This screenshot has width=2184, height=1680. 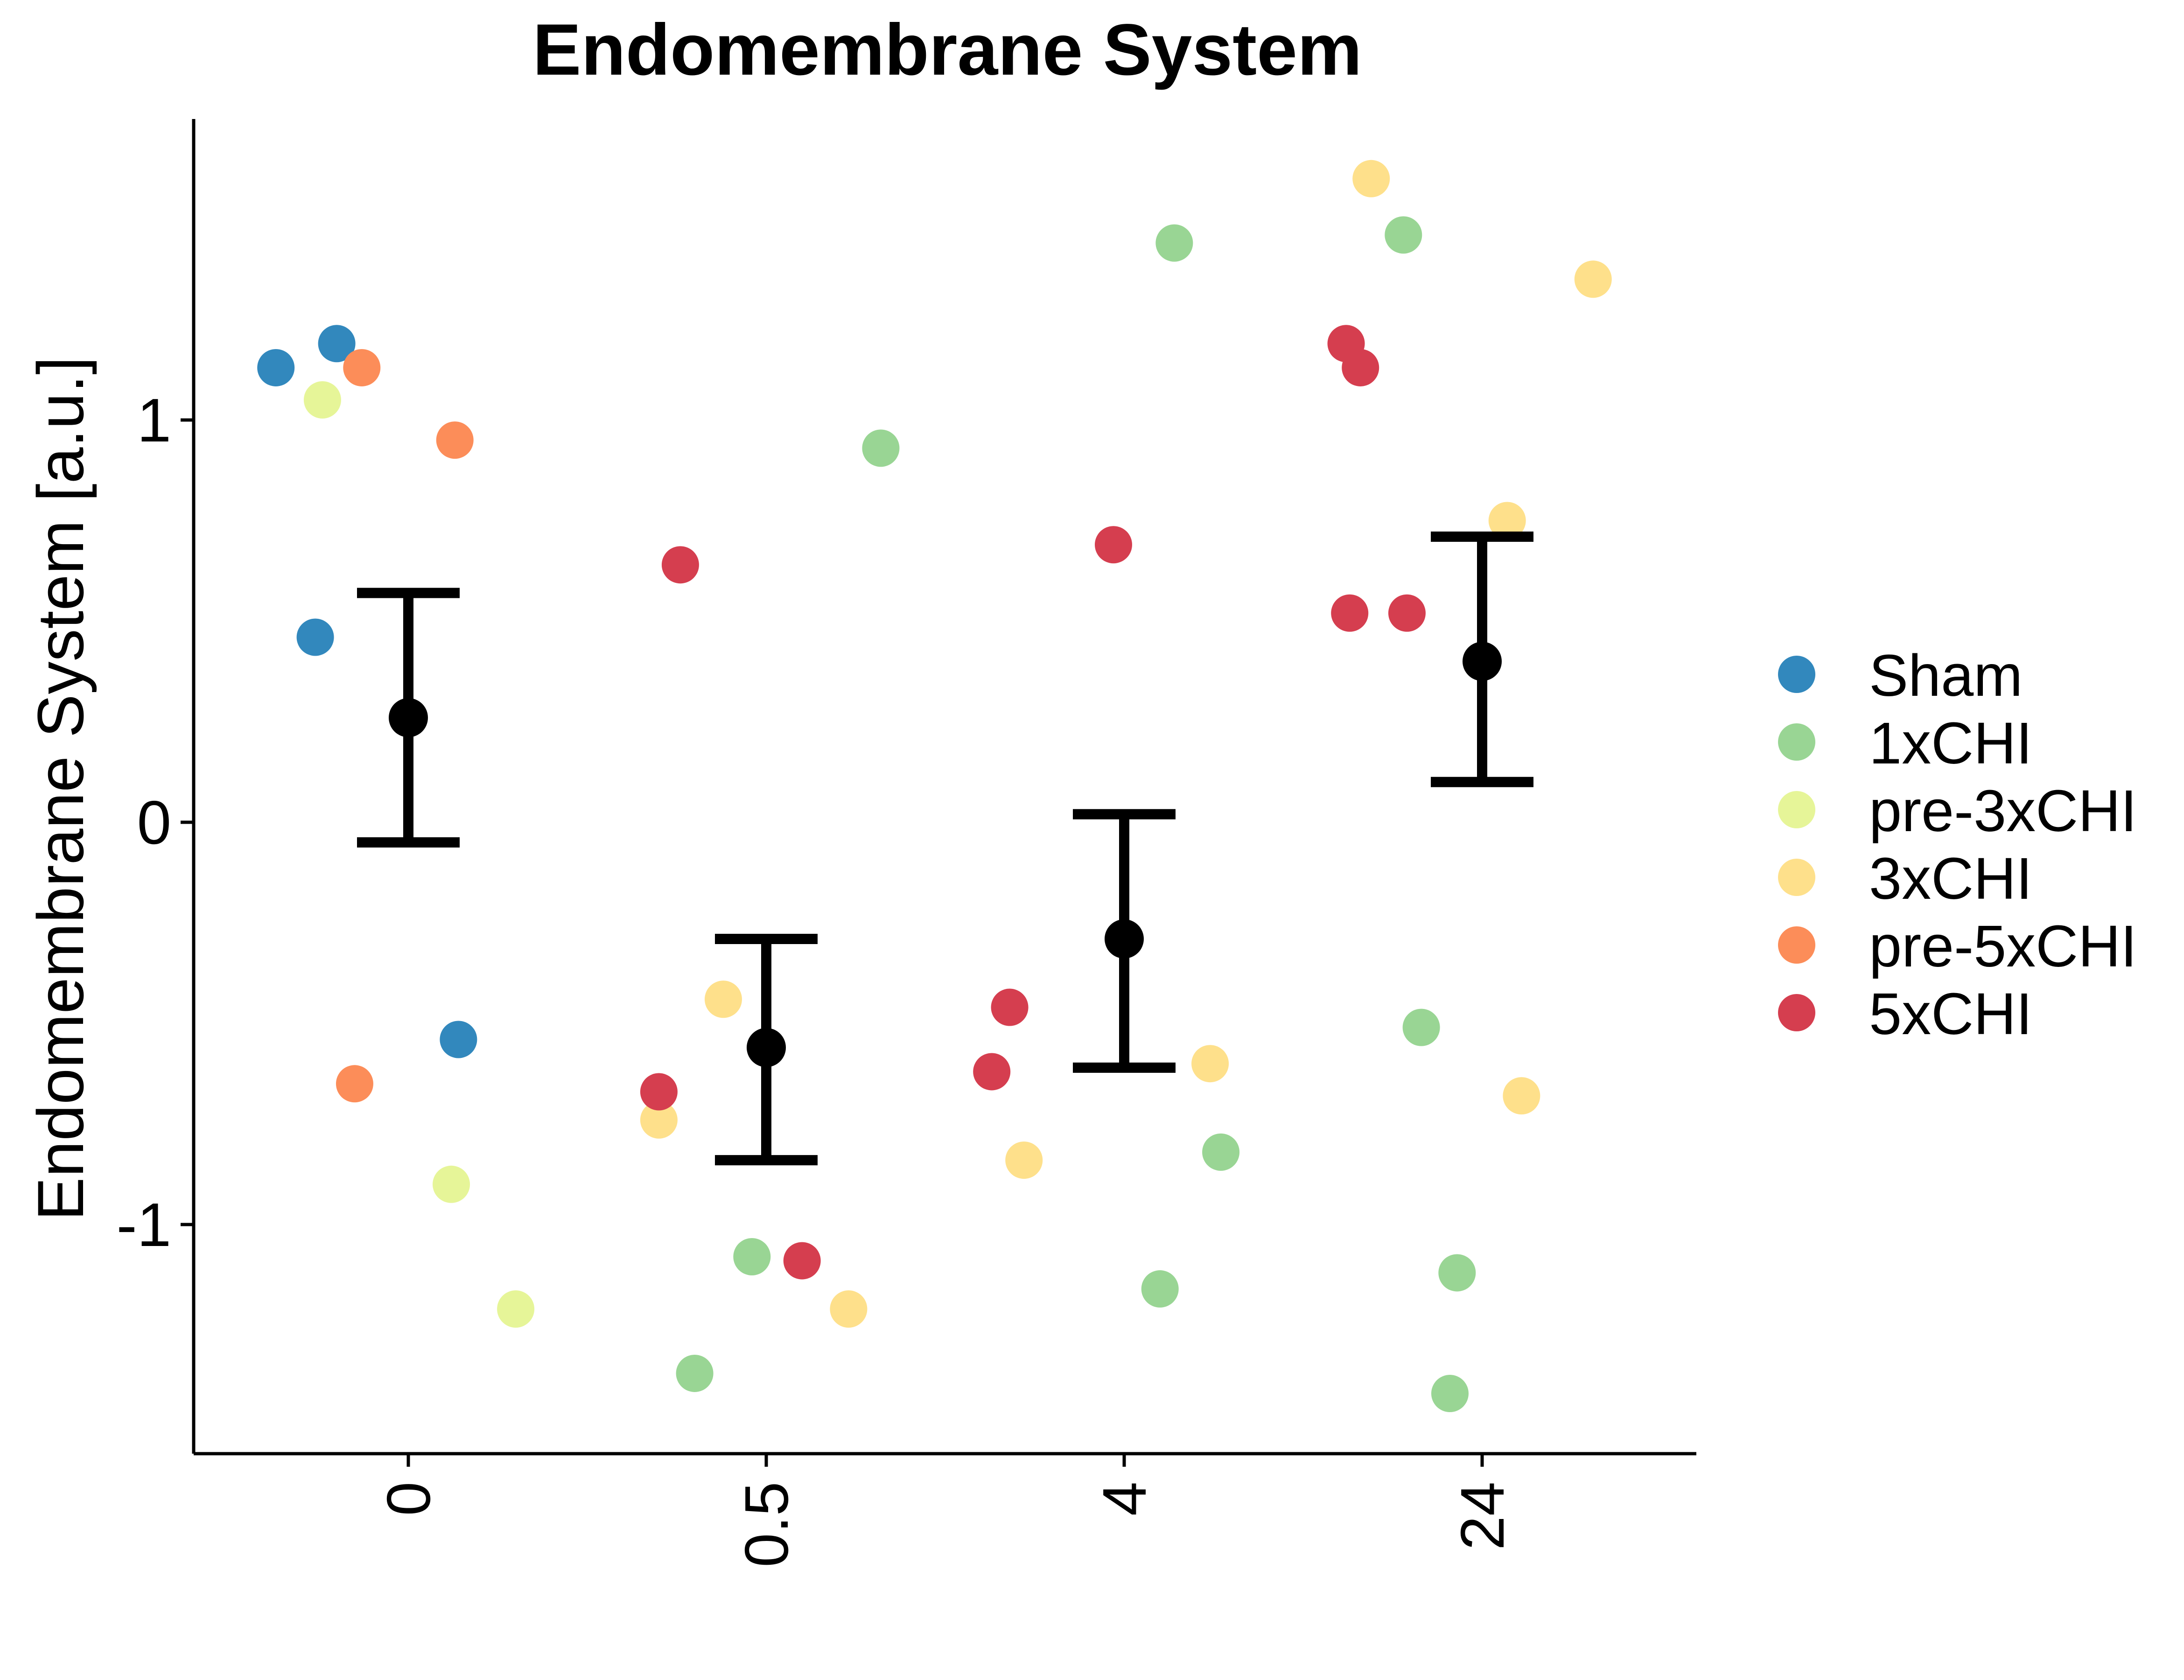 What do you see at coordinates (1482, 1516) in the screenshot?
I see `x-tick-label: 24` at bounding box center [1482, 1516].